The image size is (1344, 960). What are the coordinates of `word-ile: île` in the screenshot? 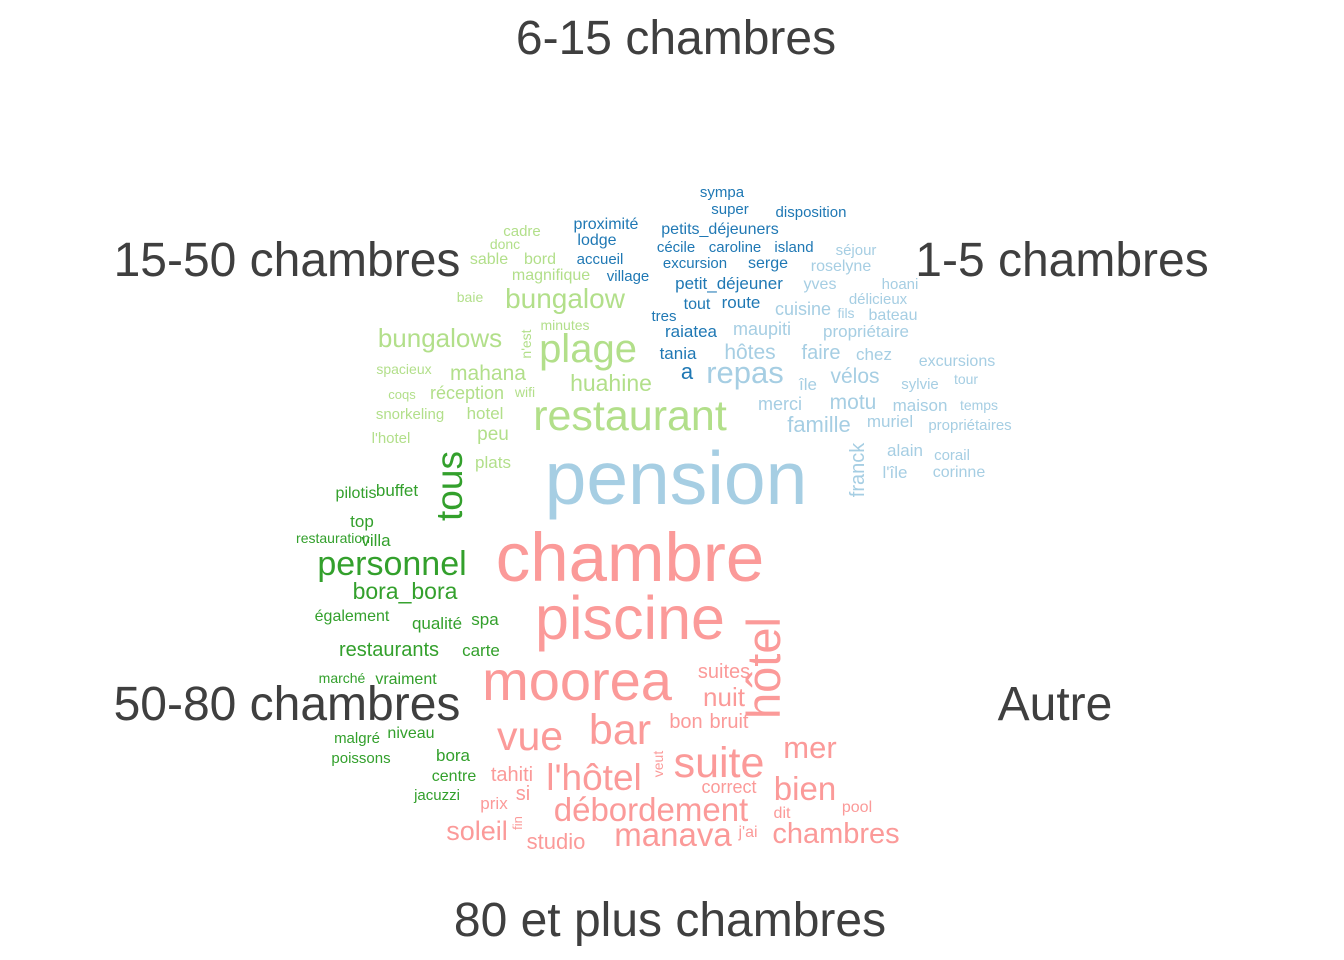 It's located at (807, 384).